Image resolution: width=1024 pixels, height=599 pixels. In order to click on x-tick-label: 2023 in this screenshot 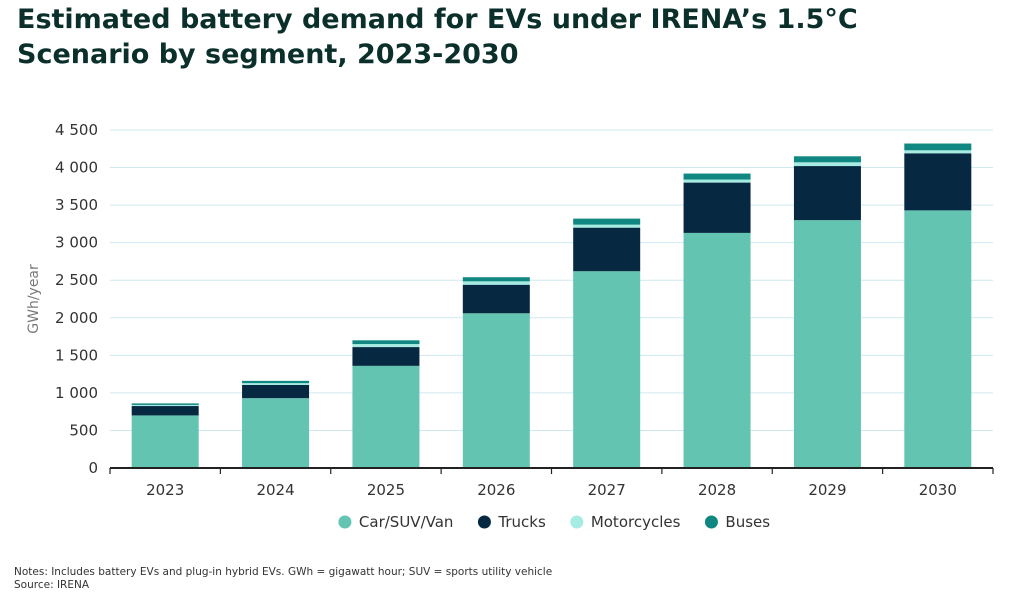, I will do `click(165, 490)`.